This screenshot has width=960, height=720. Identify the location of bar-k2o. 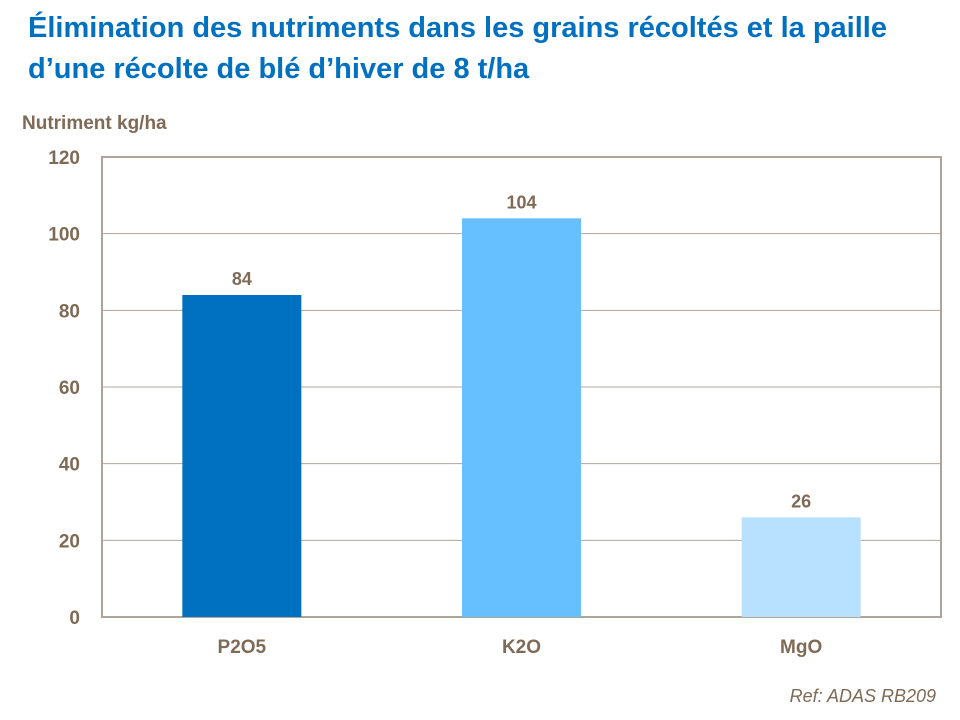
(521, 418).